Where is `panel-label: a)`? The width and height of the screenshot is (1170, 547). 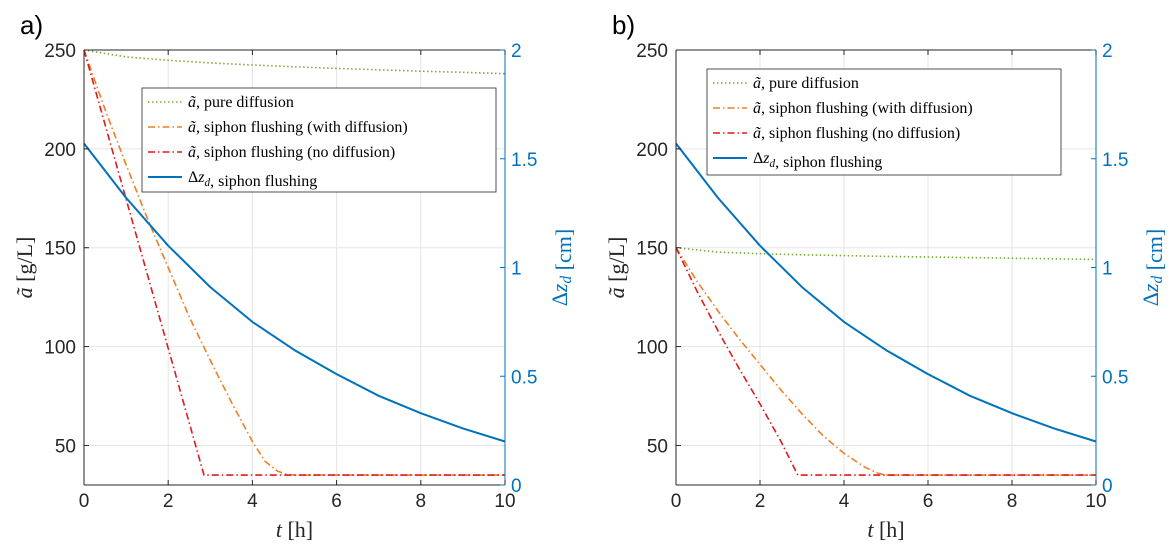
panel-label: a) is located at coordinates (31, 25).